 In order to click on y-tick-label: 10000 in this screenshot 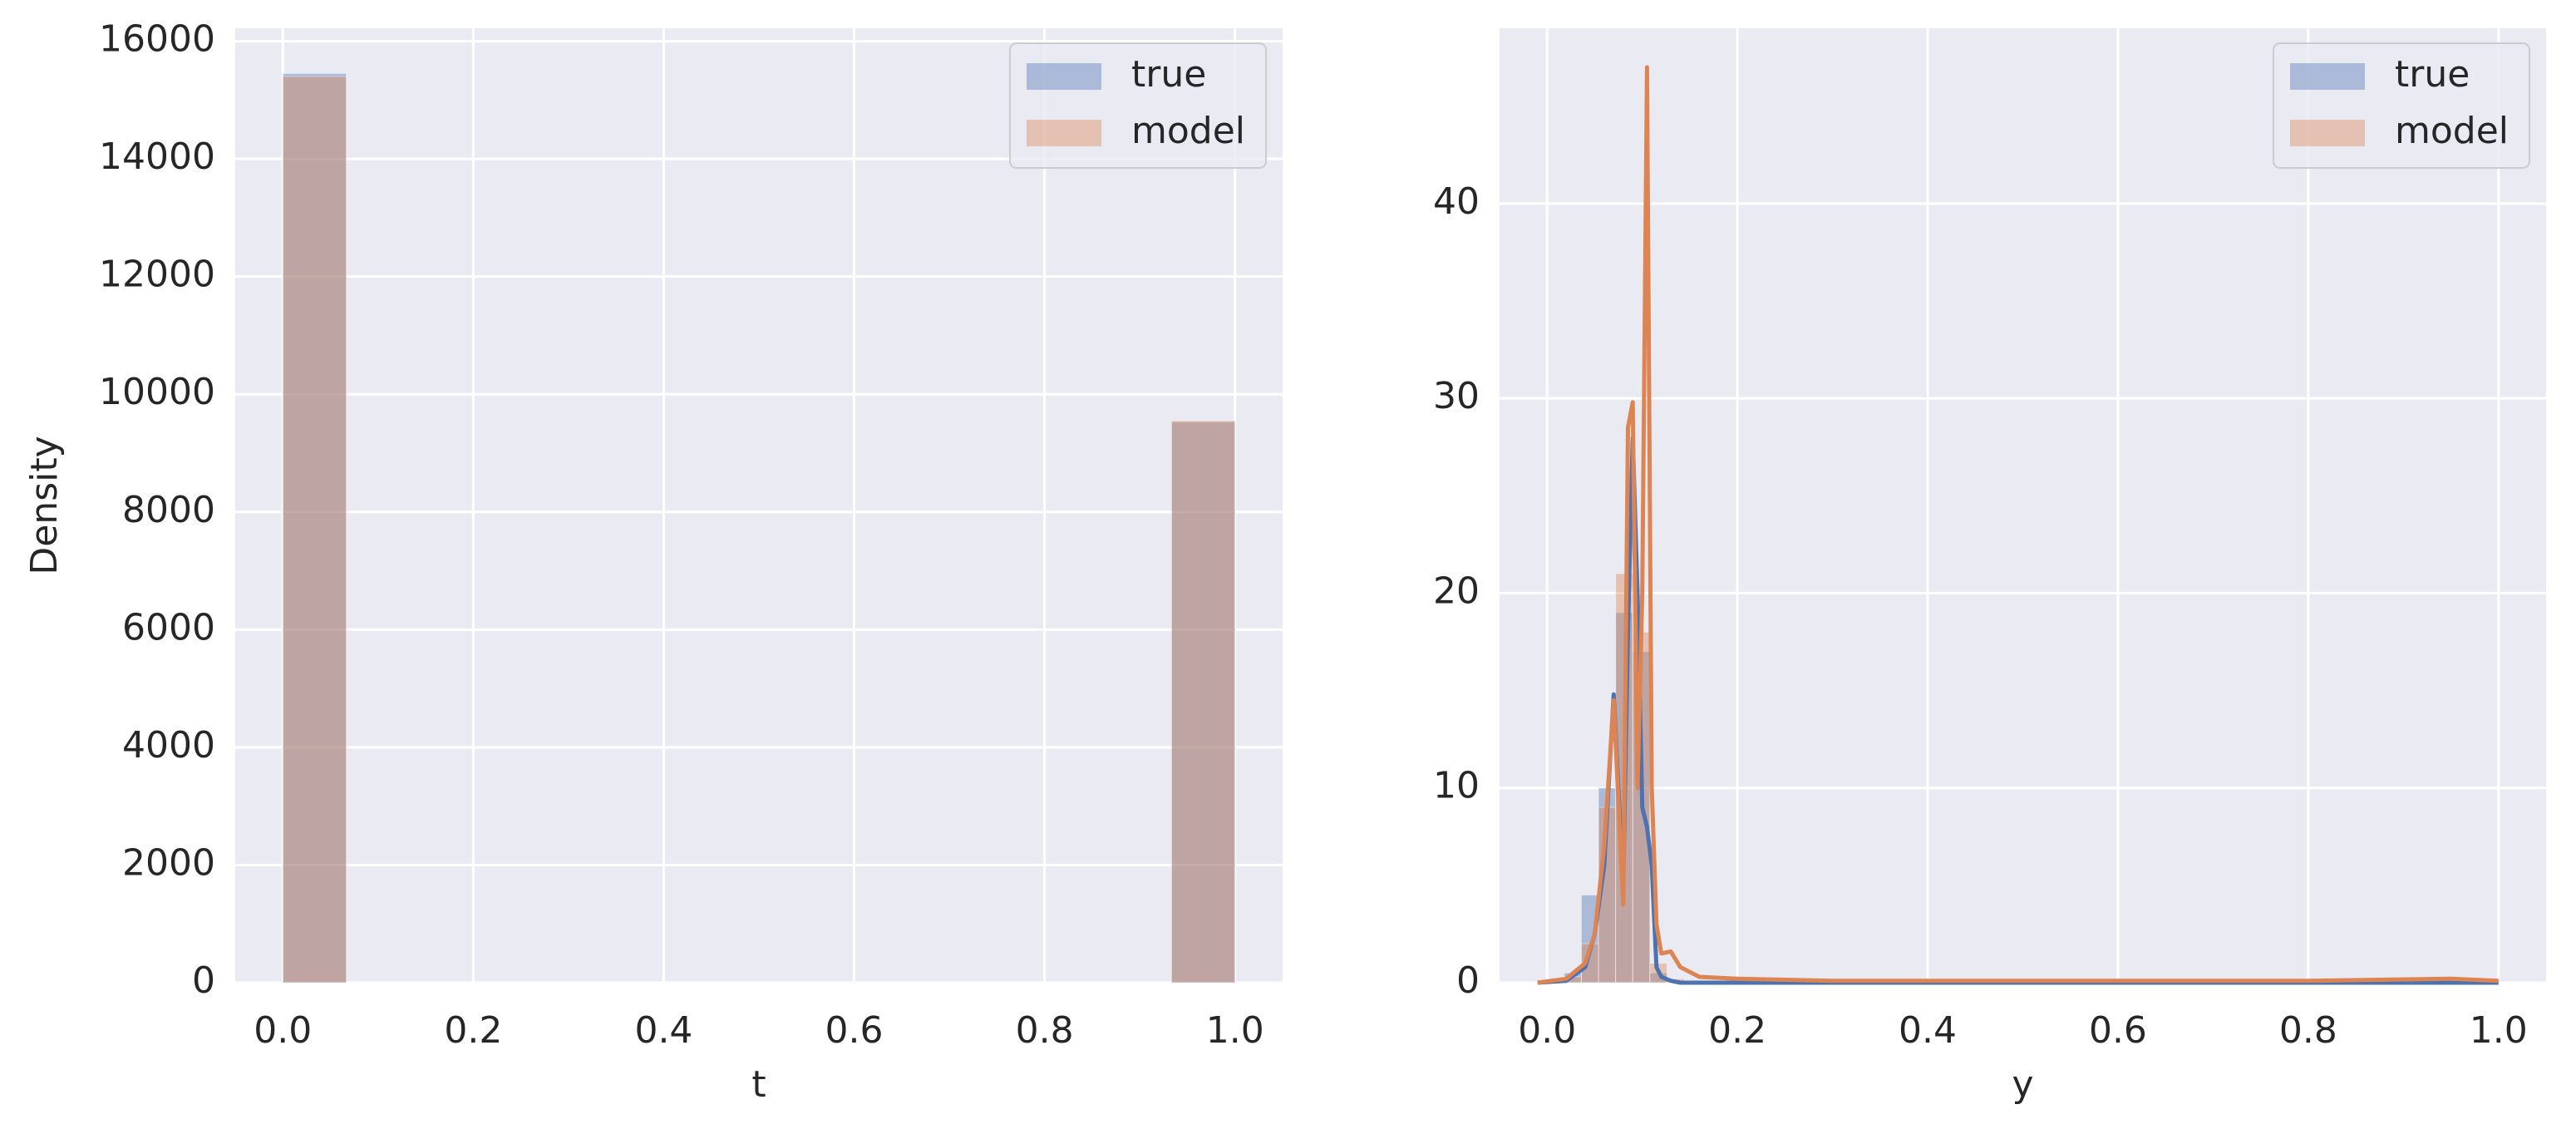, I will do `click(157, 392)`.